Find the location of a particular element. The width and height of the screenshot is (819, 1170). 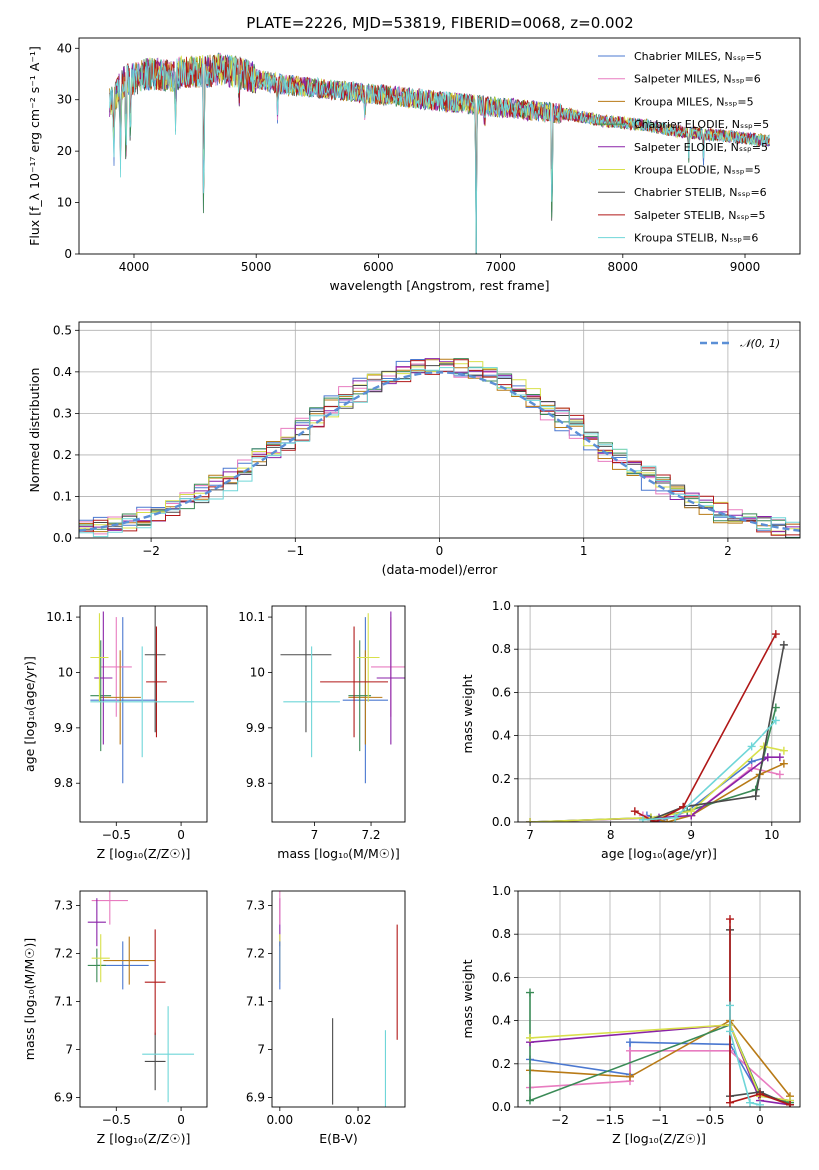

age_vs_Z-frame is located at coordinates (143, 714).